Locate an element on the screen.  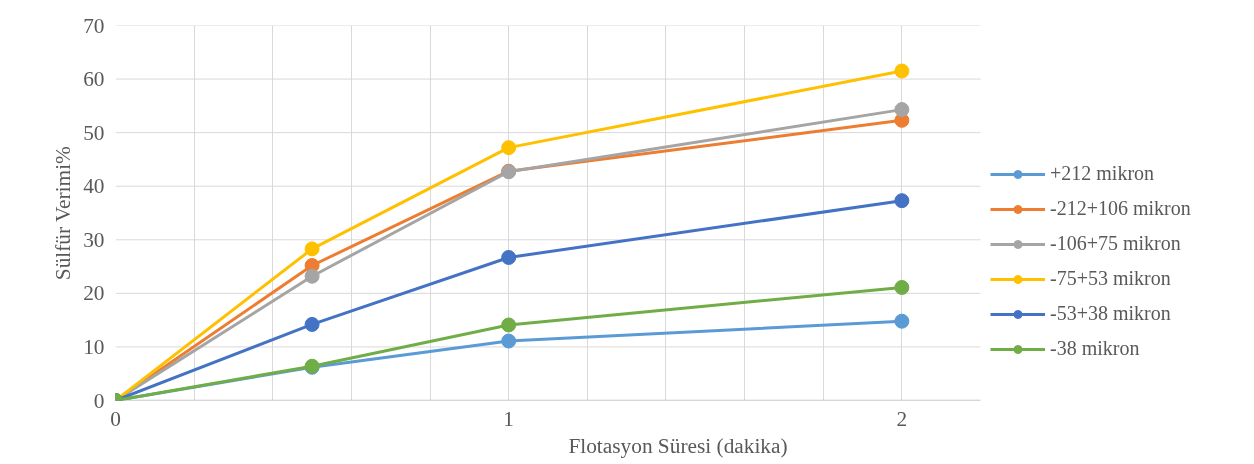
legend-label: -53+38 mikron is located at coordinates (1110, 313).